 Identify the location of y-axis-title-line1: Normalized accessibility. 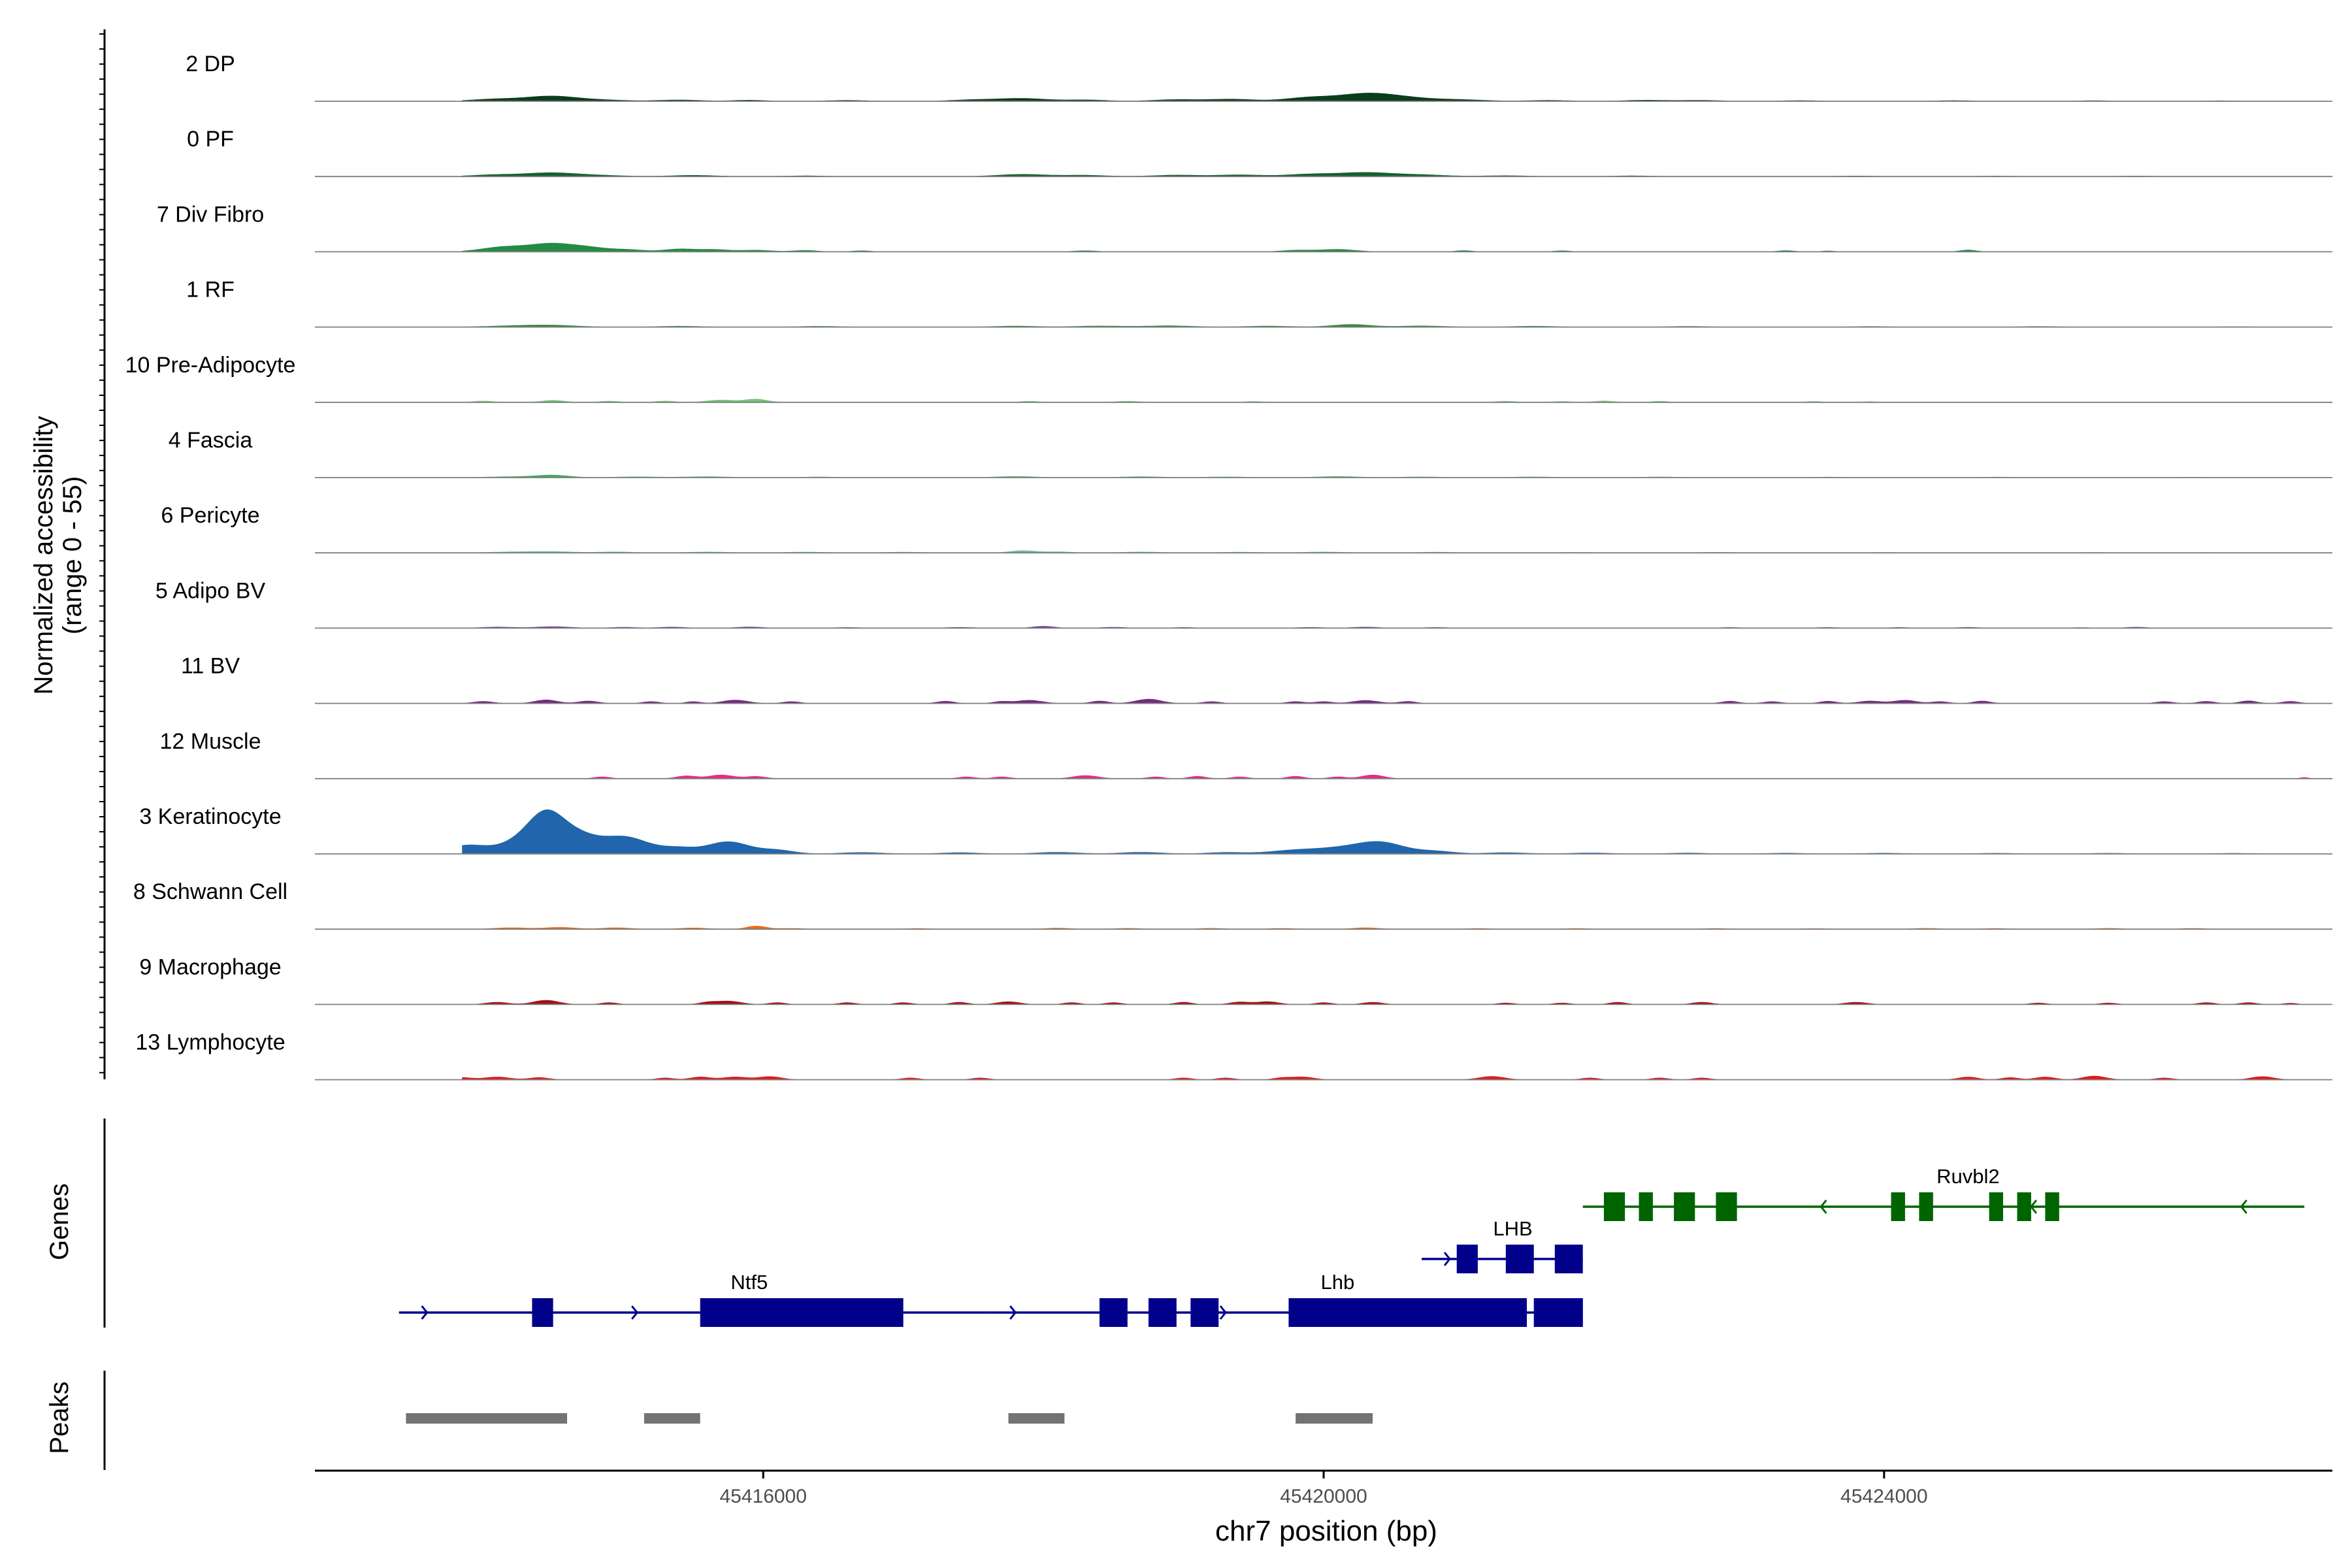
(43, 555).